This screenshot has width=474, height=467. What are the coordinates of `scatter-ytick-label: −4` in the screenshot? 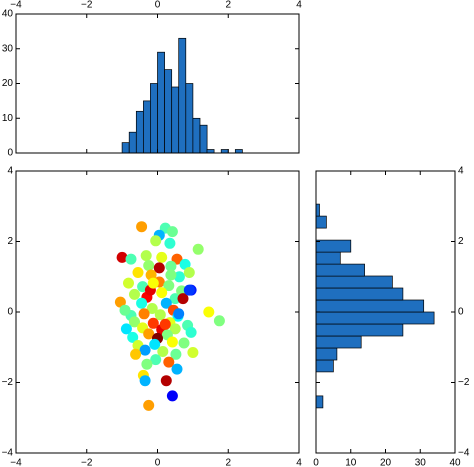 It's located at (8, 453).